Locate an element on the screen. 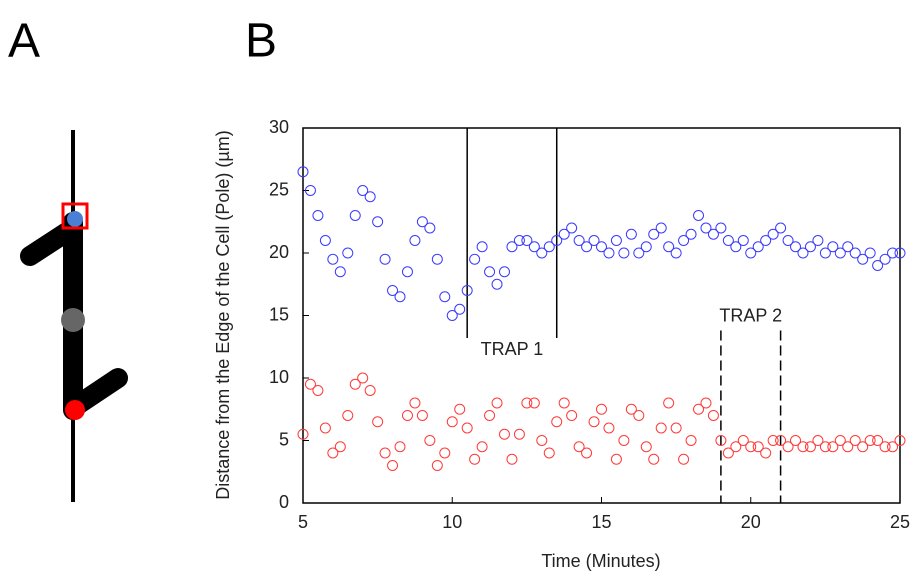 The width and height of the screenshot is (912, 573). pole-marker is located at coordinates (75, 219).